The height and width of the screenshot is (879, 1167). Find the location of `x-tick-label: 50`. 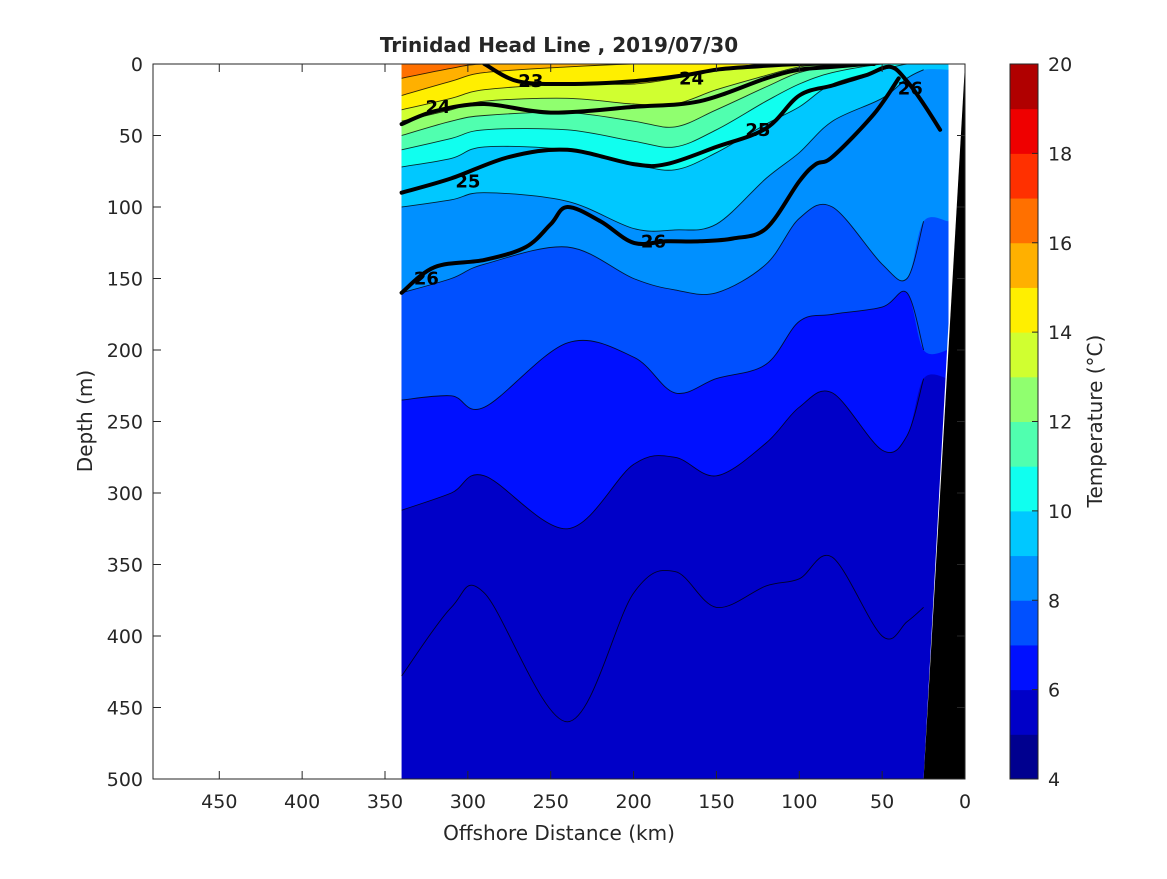

x-tick-label: 50 is located at coordinates (882, 802).